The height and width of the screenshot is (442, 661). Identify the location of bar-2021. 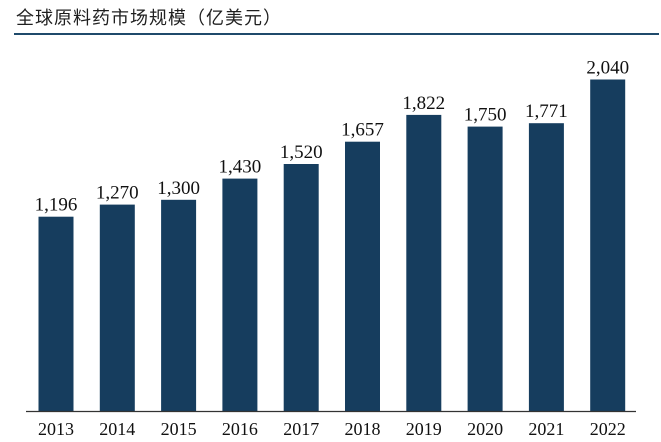
(546, 267).